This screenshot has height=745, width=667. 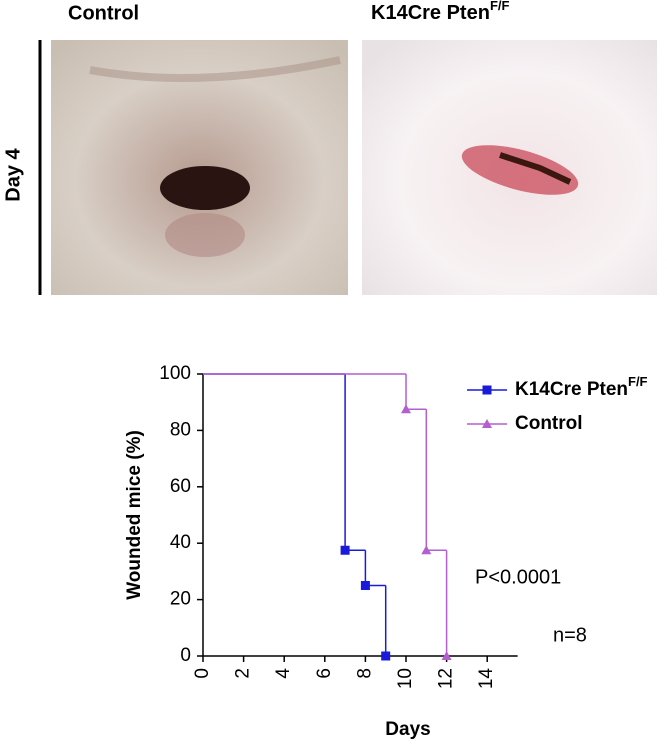 I want to click on column-label: Control, so click(x=103, y=13).